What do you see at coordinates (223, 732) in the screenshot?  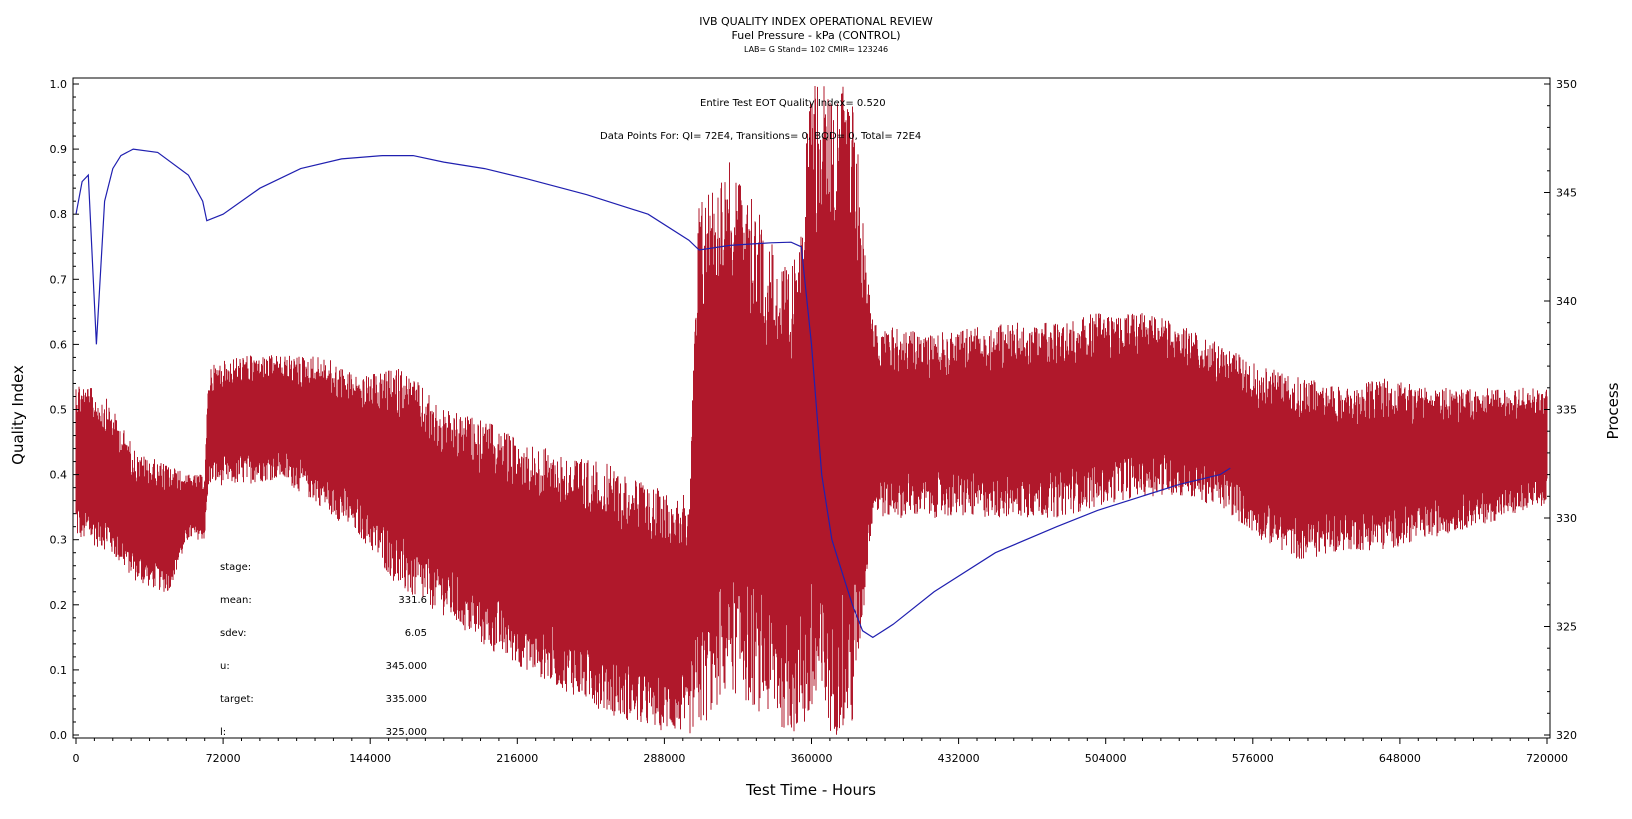 I see `stat-label: l:` at bounding box center [223, 732].